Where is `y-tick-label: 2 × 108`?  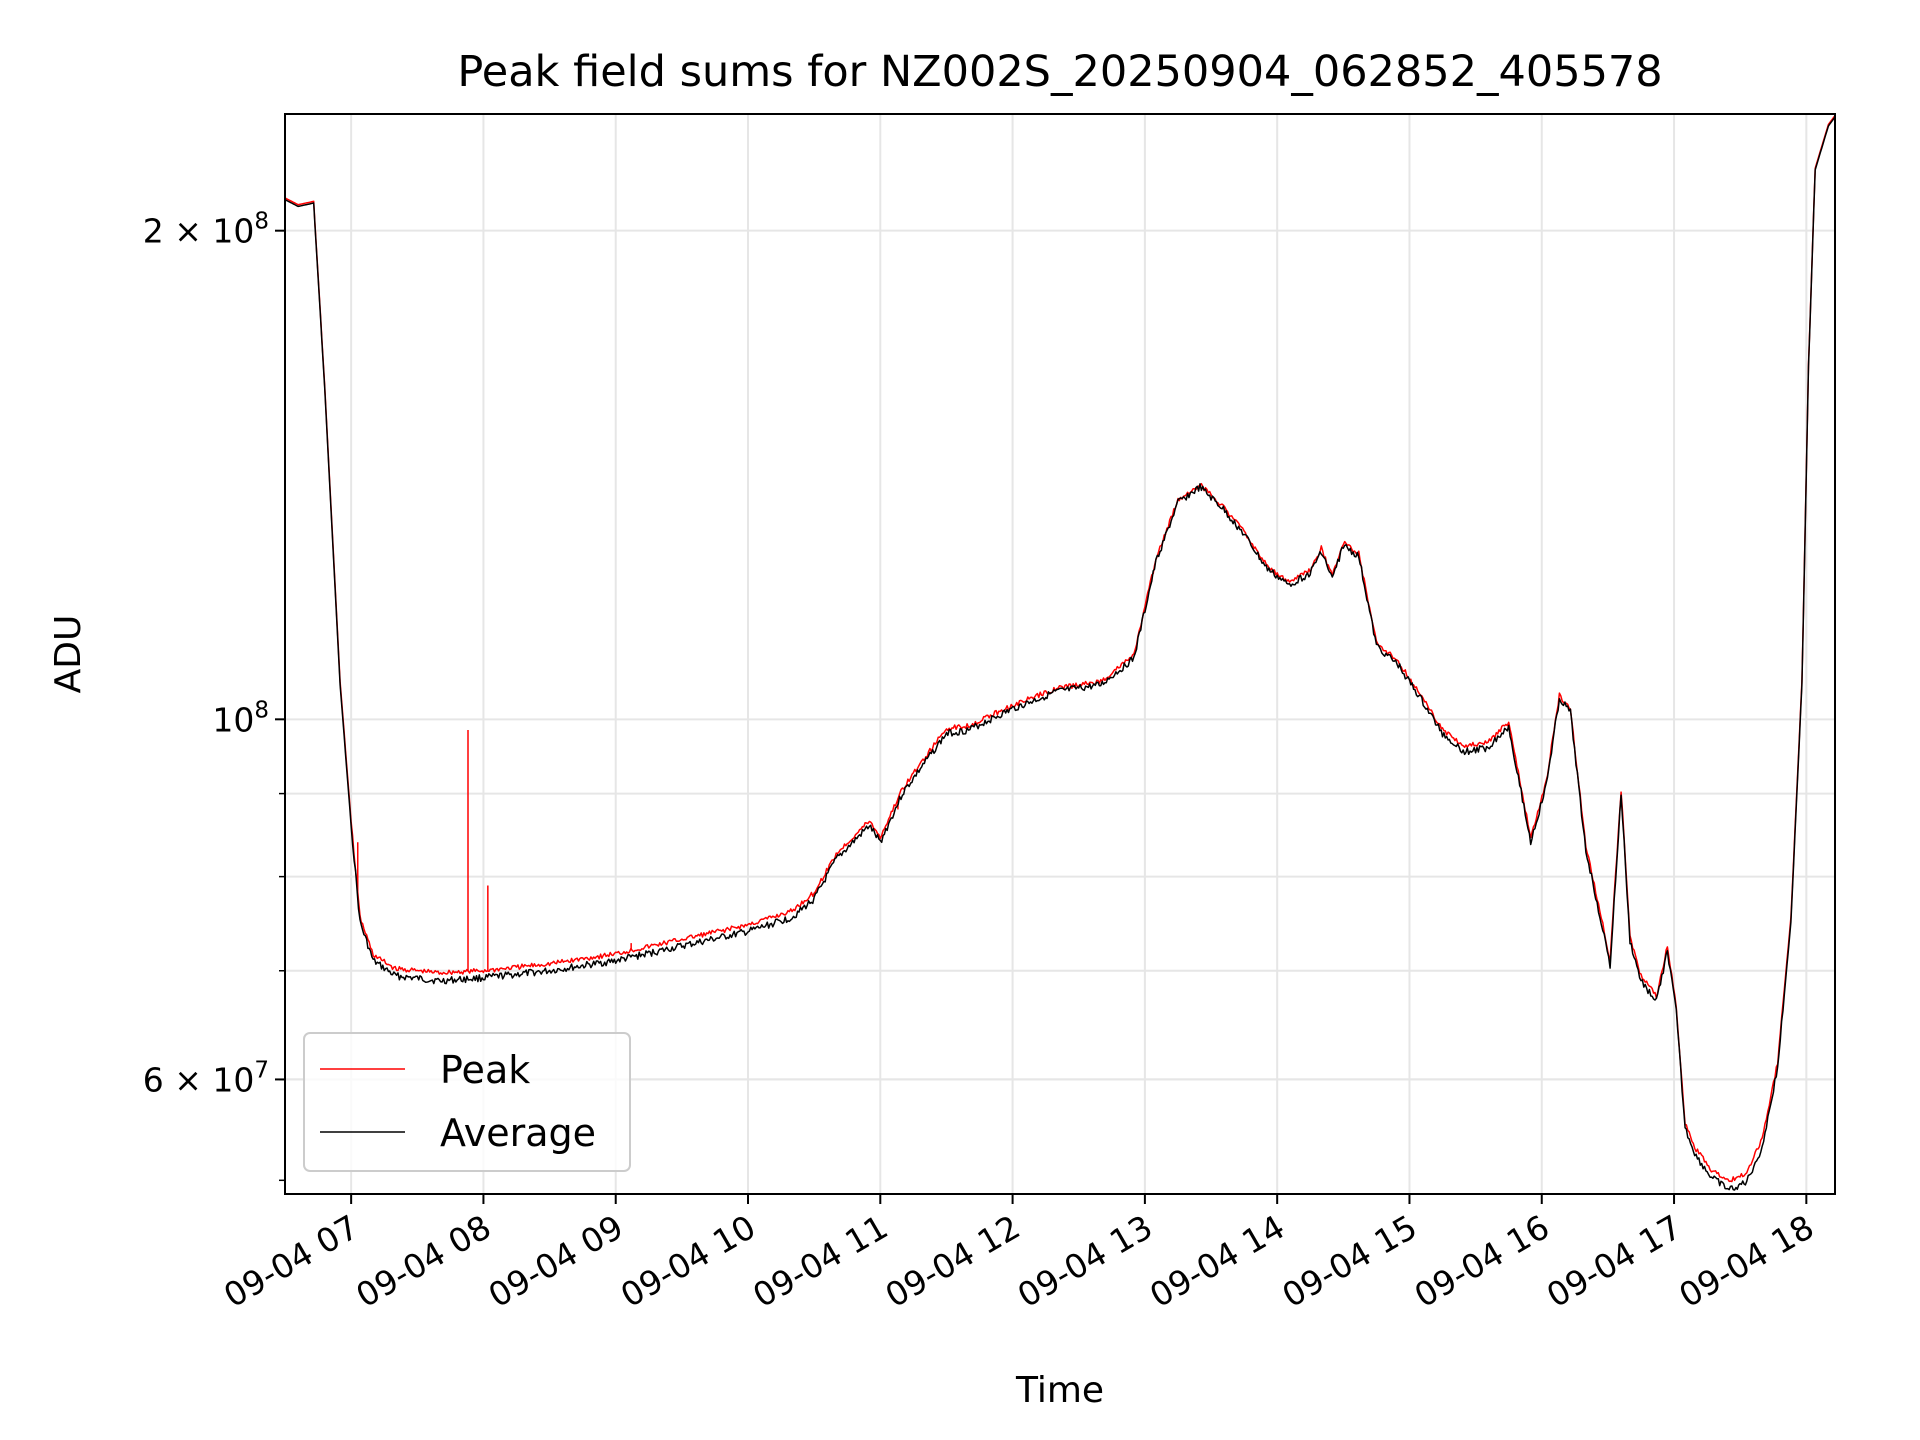
y-tick-label: 2 × 108 is located at coordinates (206, 230).